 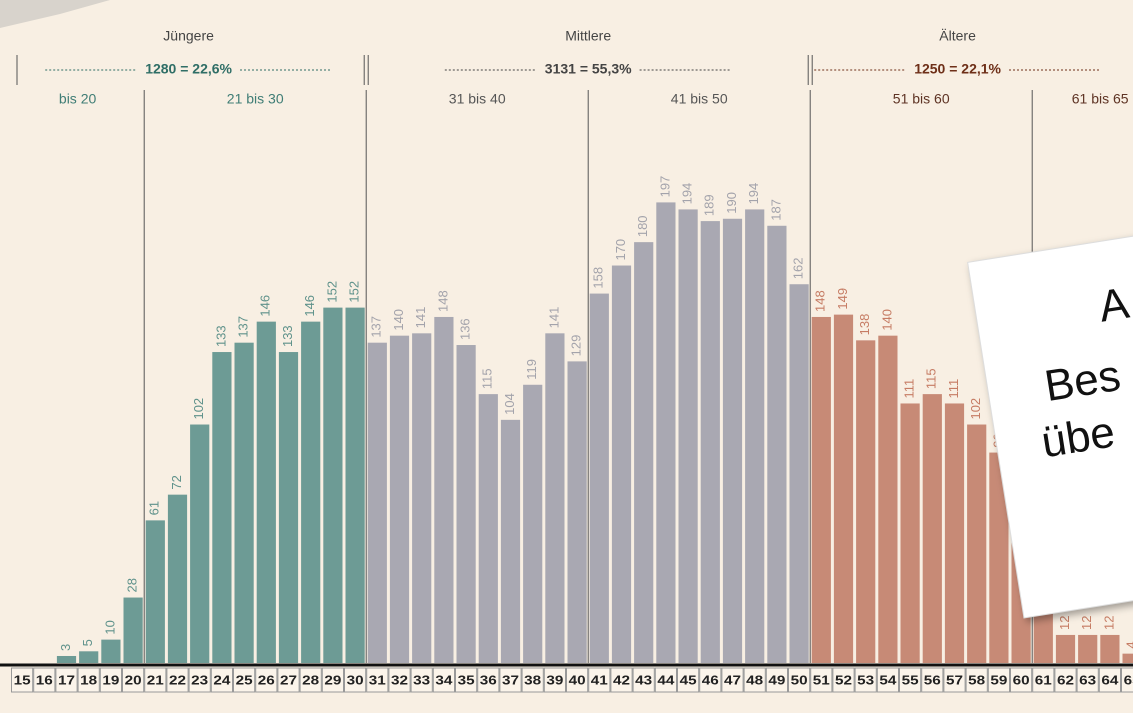 I want to click on corner-decoration, so click(x=55, y=14).